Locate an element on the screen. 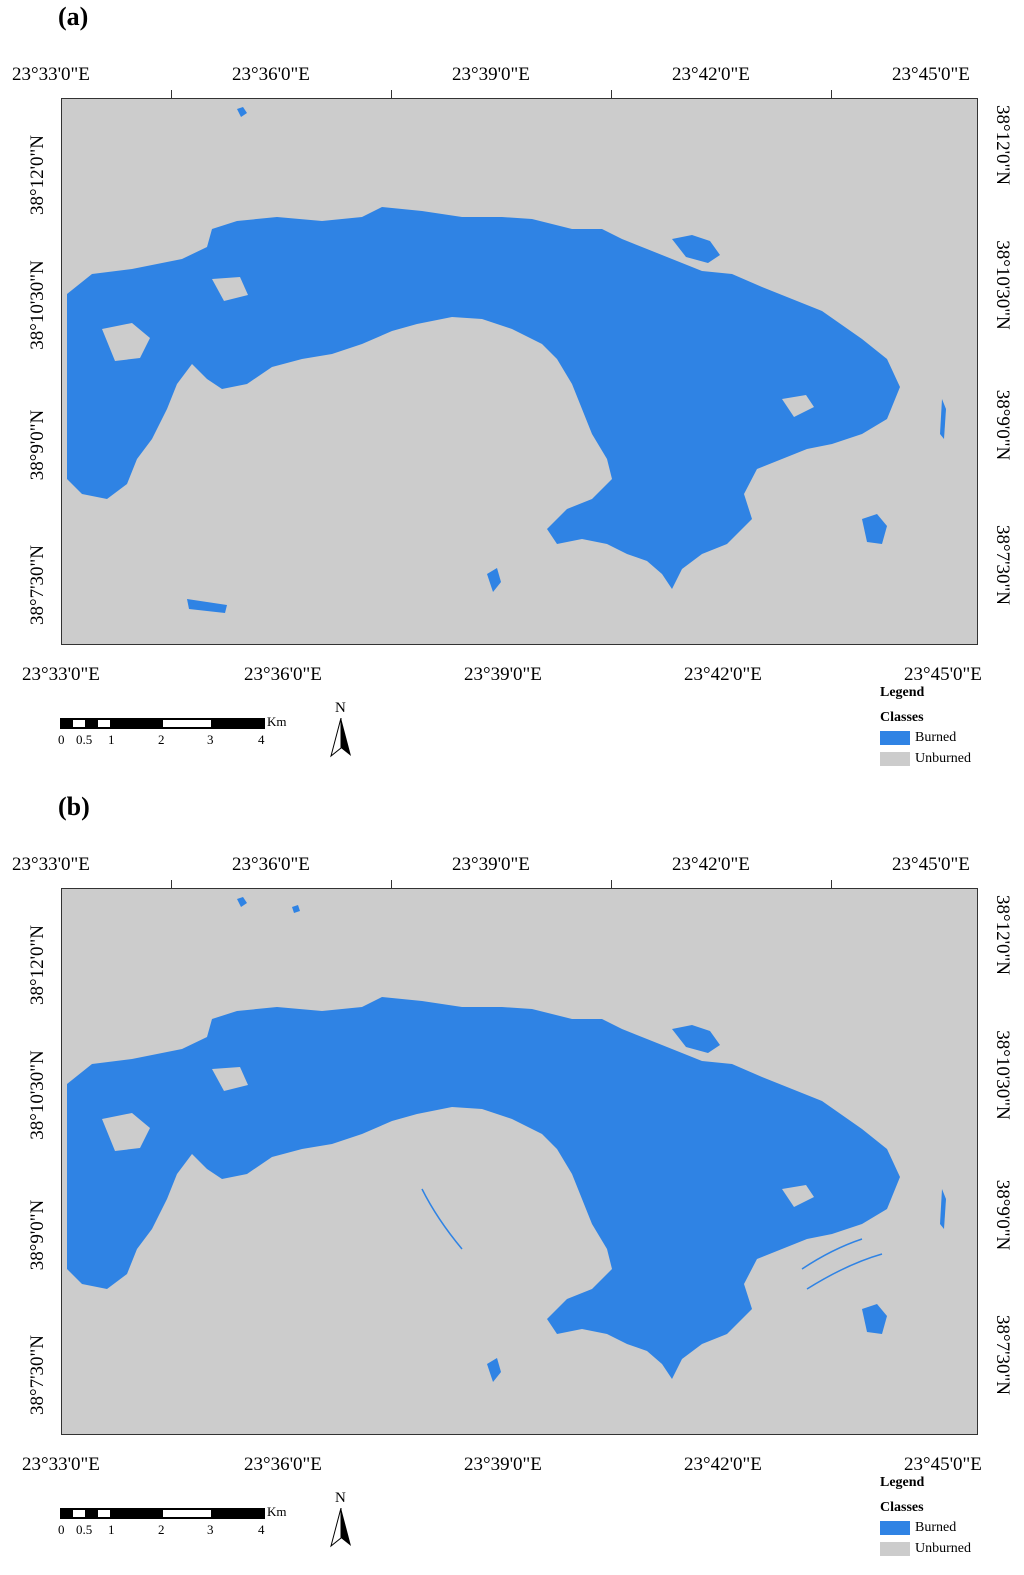 The height and width of the screenshot is (1575, 1024). legend-label: Burned is located at coordinates (936, 737).